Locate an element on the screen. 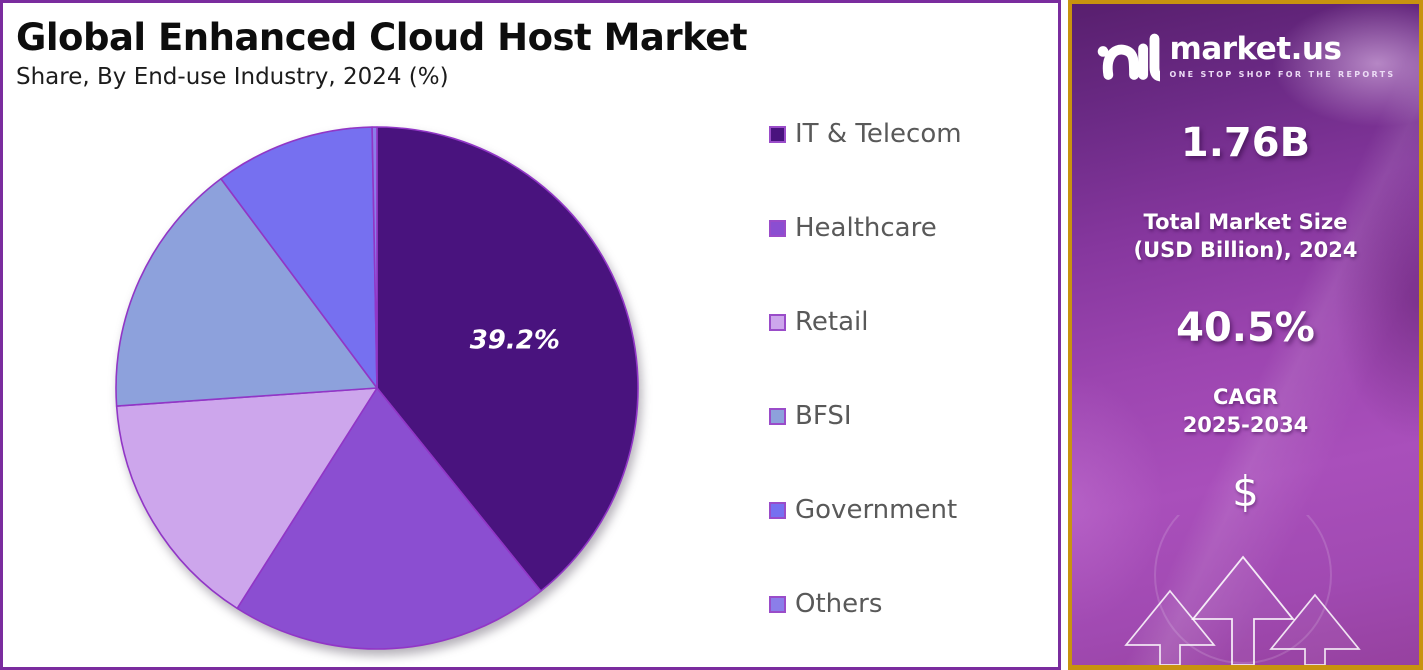 Image resolution: width=1423 pixels, height=670 pixels. decorative-ring is located at coordinates (1243, 589).